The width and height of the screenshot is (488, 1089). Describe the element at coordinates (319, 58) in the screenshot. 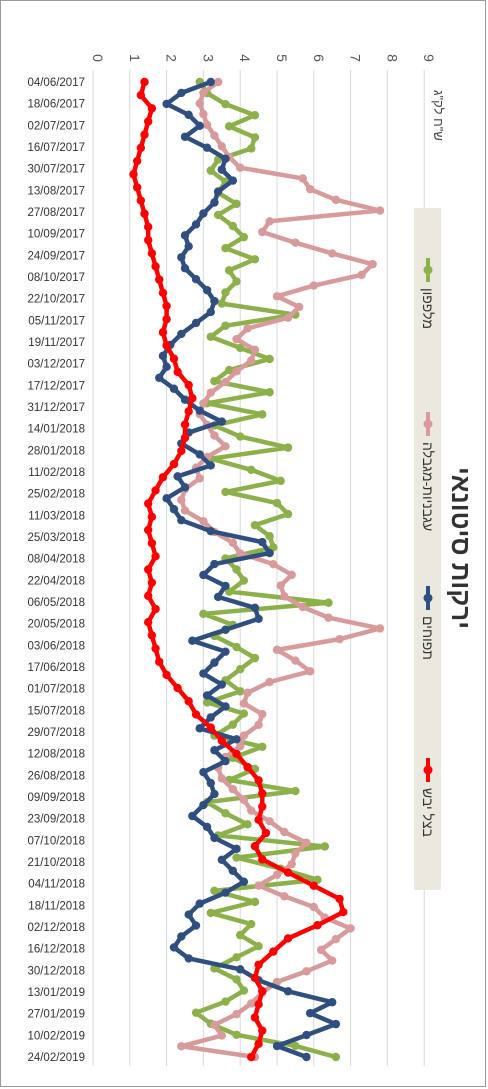

I see `value-tick-label: 6` at that location.